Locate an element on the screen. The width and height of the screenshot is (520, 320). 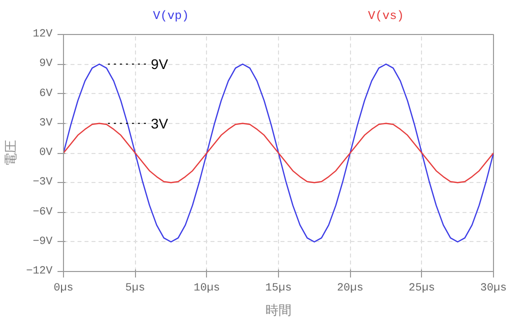
y-tick-label: 12V is located at coordinates (42, 34).